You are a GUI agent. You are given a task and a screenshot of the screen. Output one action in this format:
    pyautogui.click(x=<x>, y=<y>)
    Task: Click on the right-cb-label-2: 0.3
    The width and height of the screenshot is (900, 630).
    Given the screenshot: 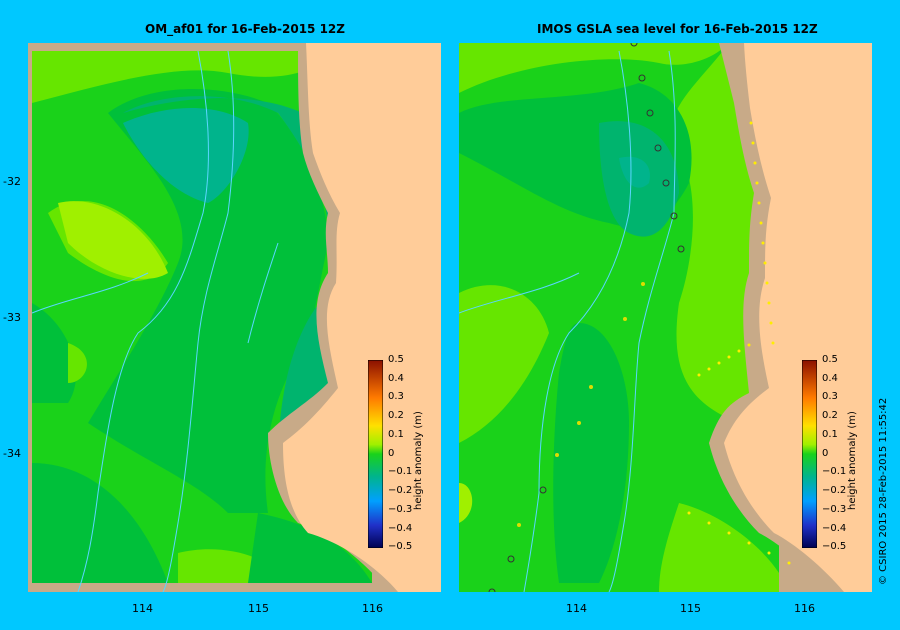 What is the action you would take?
    pyautogui.click(x=830, y=396)
    